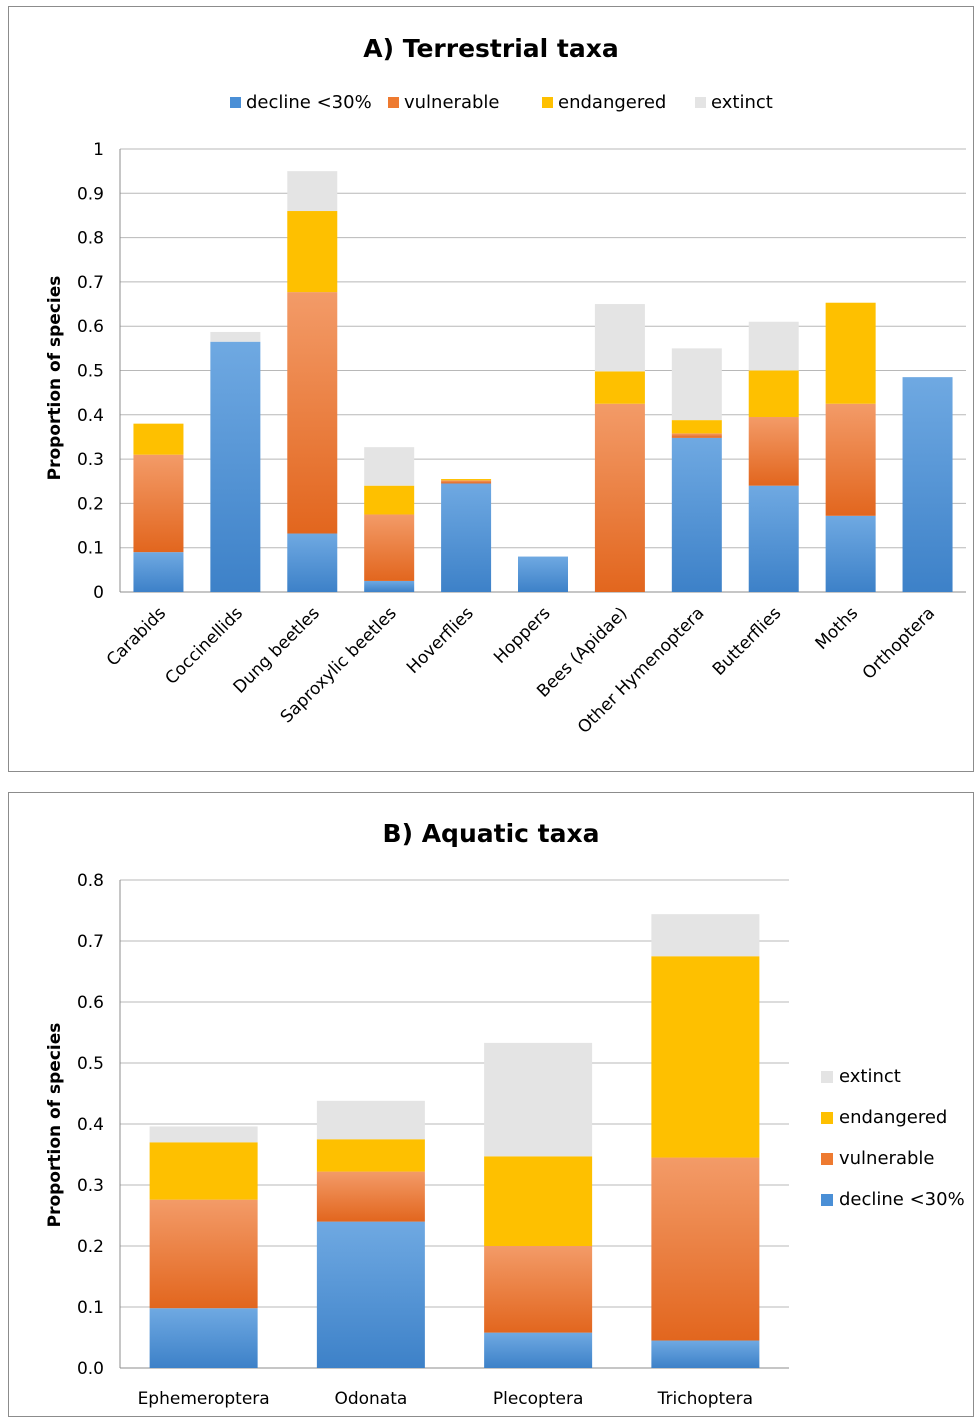  I want to click on y-tick-labels: 0.0 0.1 0.2 0.3 0.4 0.5 0.6 0.7 0.8, so click(90, 1125).